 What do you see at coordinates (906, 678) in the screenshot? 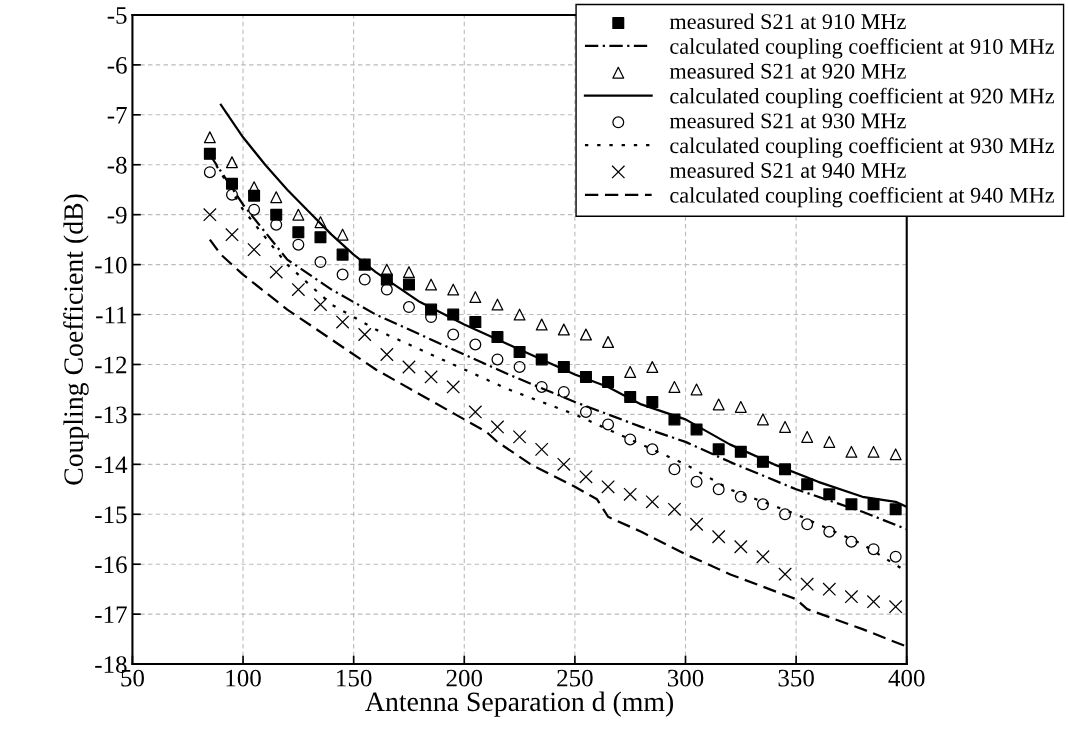
I see `x-tick-label: 400` at bounding box center [906, 678].